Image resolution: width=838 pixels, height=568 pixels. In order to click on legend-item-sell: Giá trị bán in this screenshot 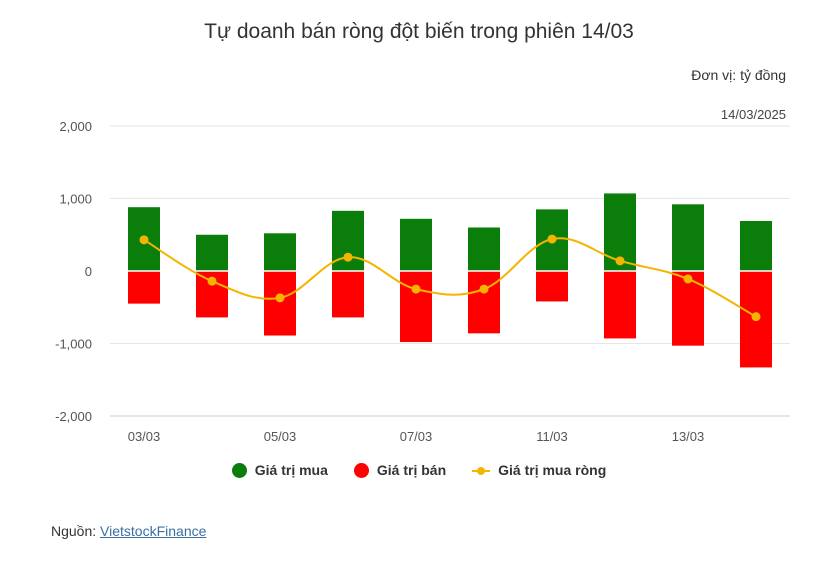, I will do `click(400, 470)`.